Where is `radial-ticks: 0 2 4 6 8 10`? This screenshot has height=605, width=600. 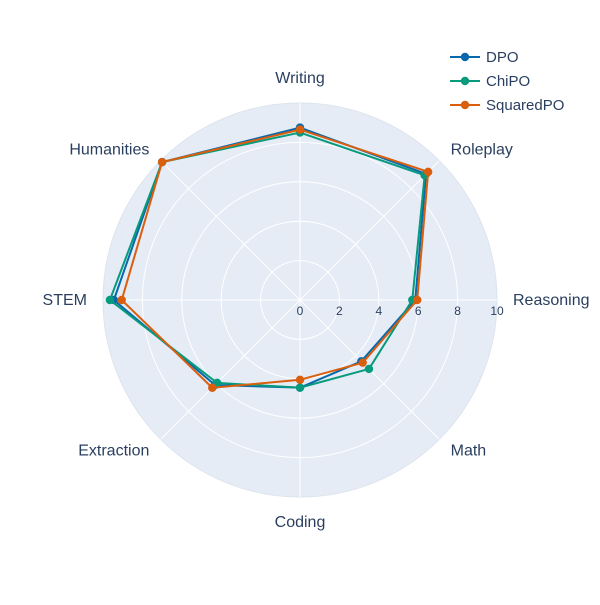 radial-ticks: 0 2 4 6 8 10 is located at coordinates (400, 311).